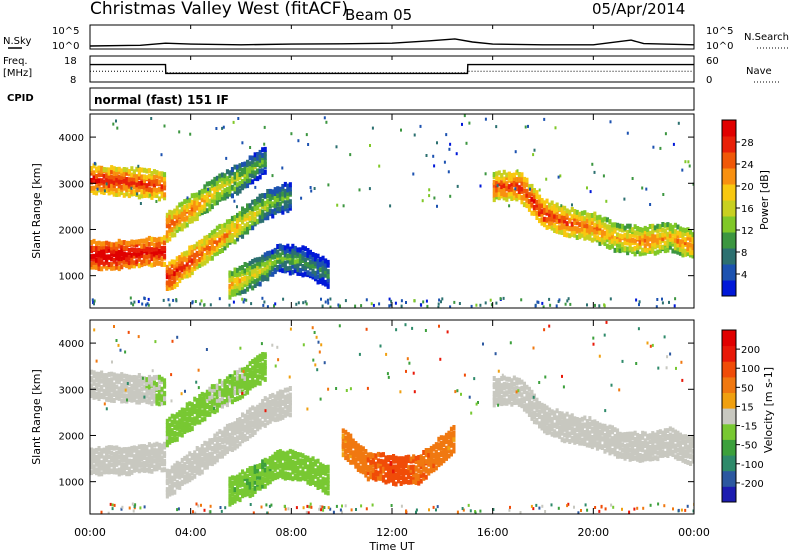 The height and width of the screenshot is (554, 800). Describe the element at coordinates (71, 436) in the screenshot. I see `y-tick-label: 2000` at that location.